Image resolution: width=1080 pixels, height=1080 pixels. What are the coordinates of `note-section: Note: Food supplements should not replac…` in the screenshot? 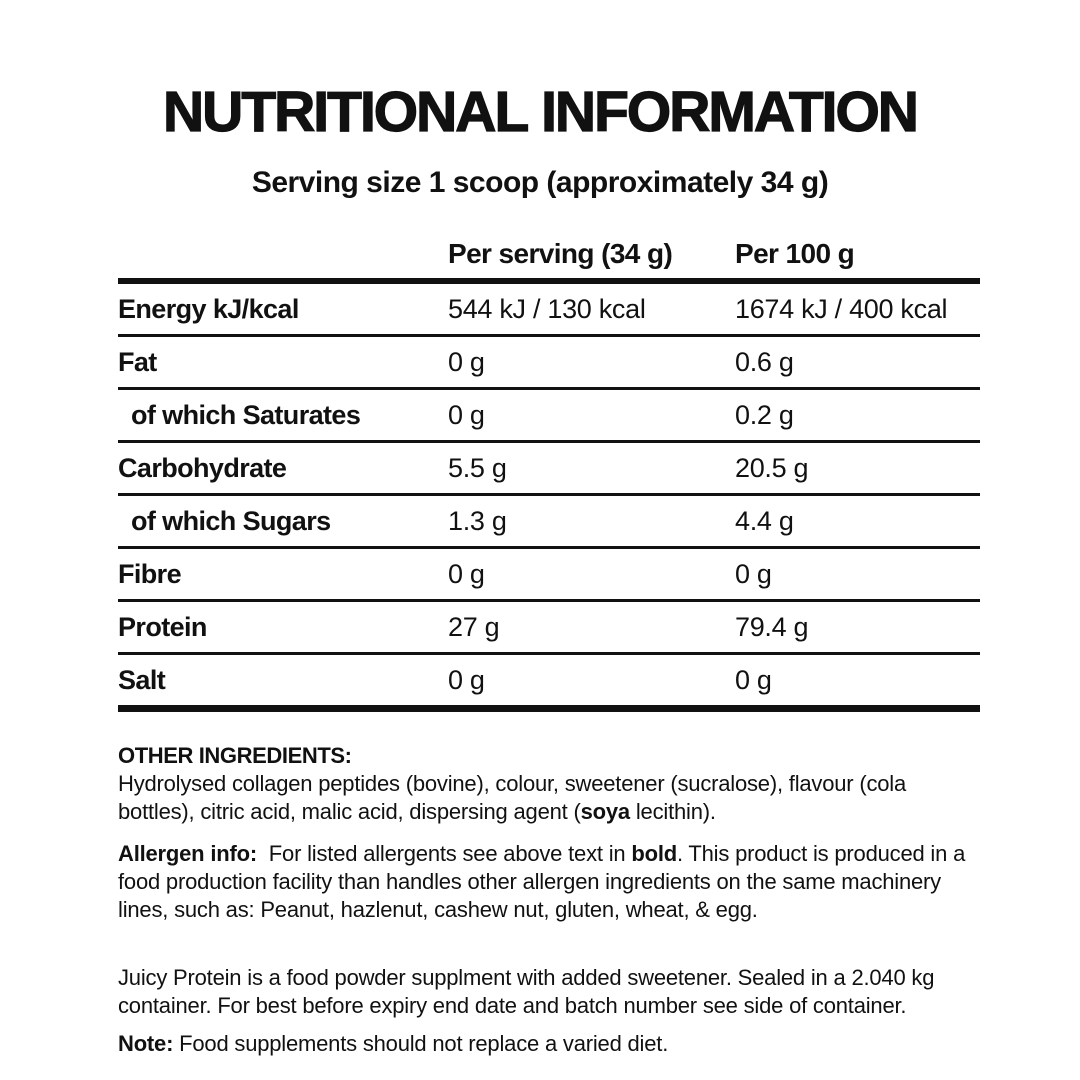 It's located at (549, 1044).